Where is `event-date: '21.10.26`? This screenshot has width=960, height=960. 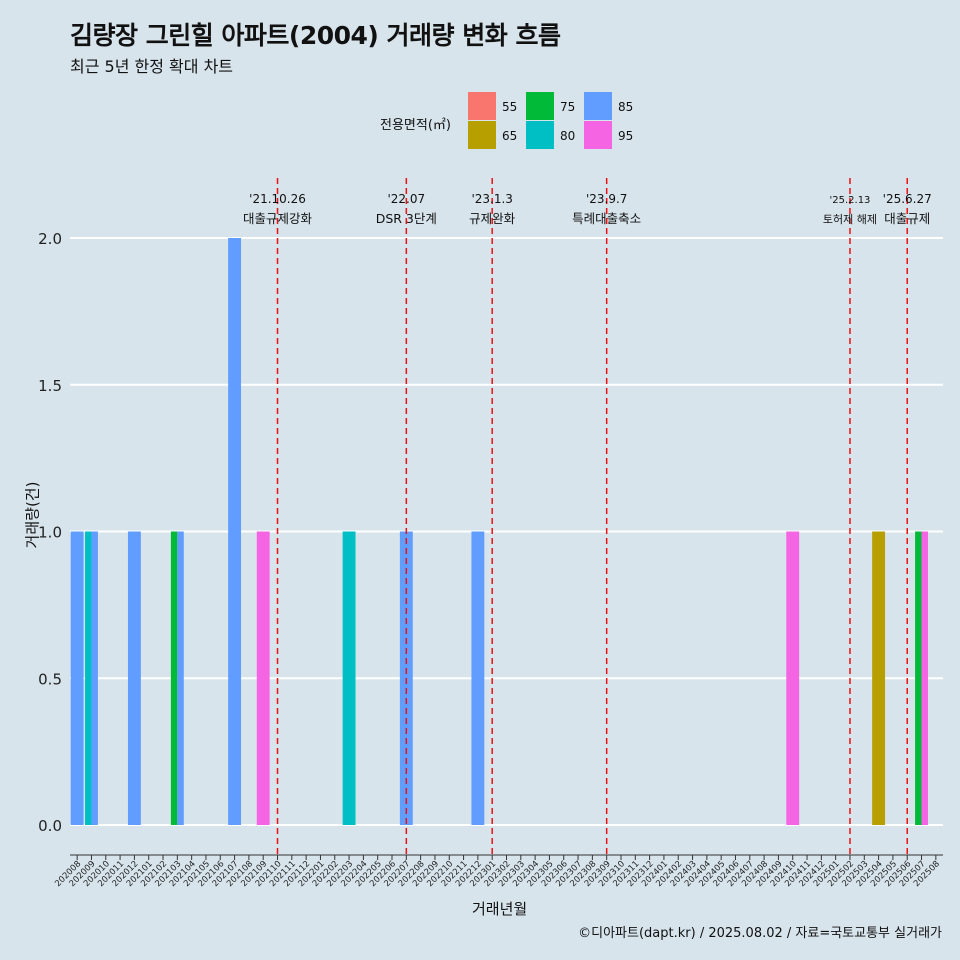
event-date: '21.10.26 is located at coordinates (277, 199).